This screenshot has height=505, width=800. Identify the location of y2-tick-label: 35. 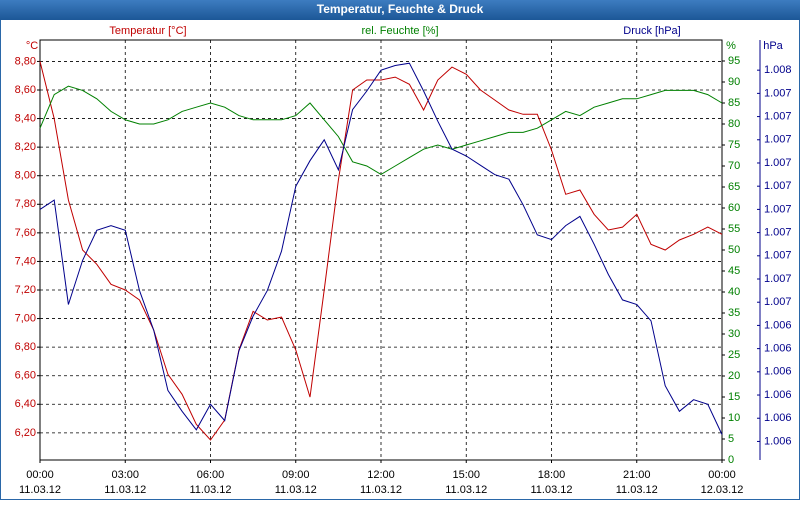
(734, 313).